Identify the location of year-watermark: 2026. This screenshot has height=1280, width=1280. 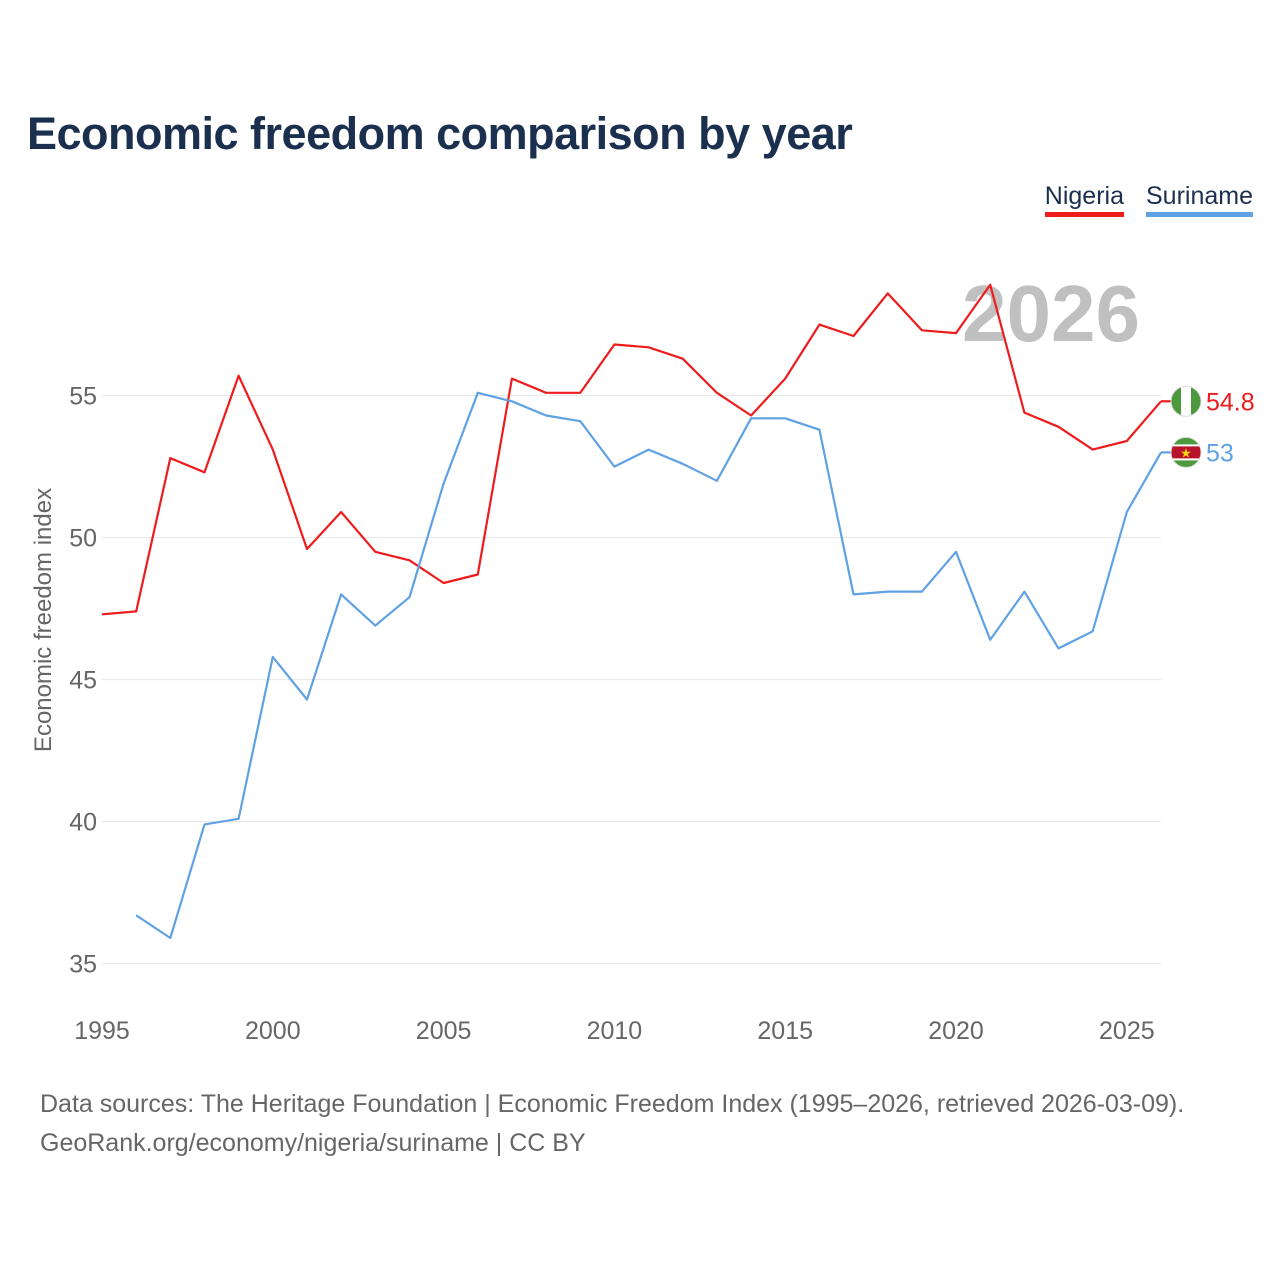
(1051, 313).